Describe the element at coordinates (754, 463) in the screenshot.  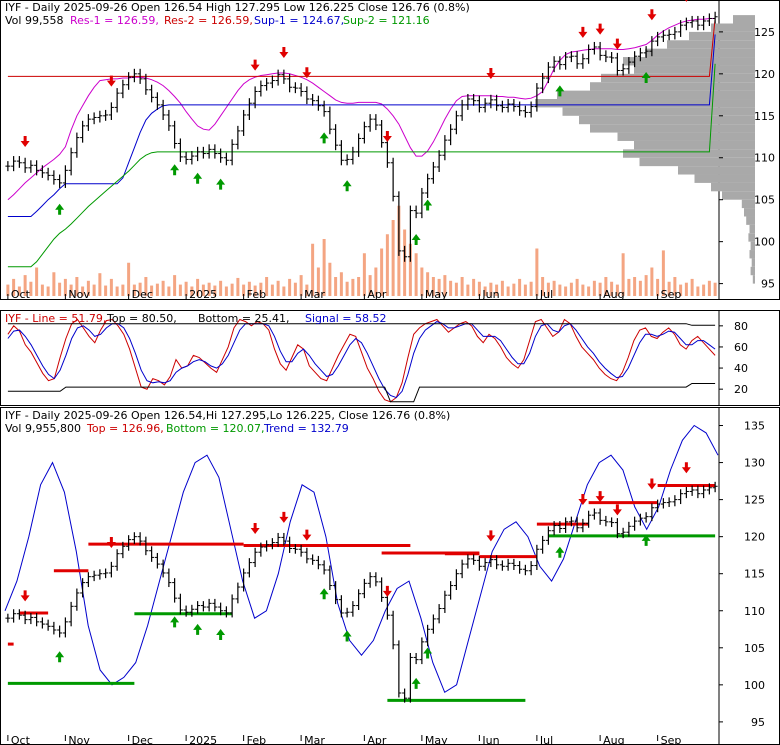
I see `trend-y-tick-label: 130` at that location.